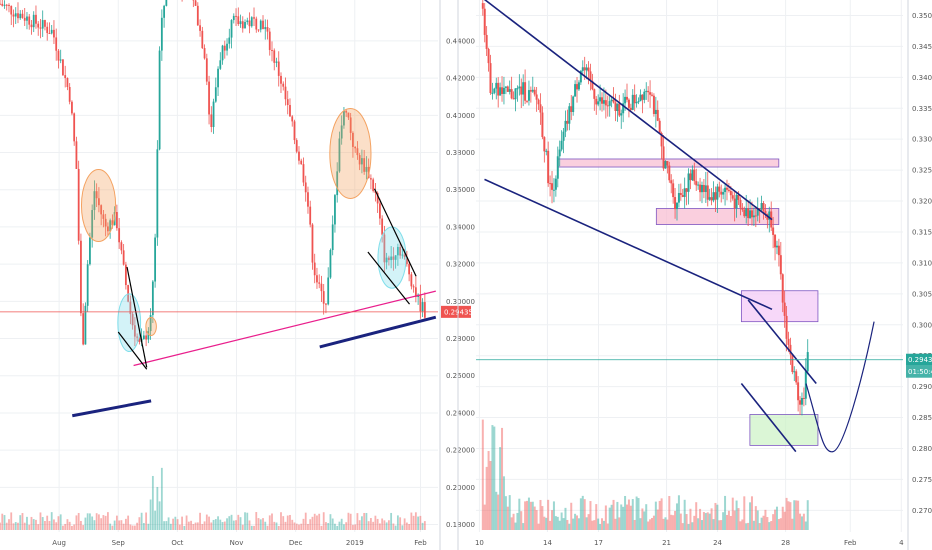 The image size is (932, 550). I want to click on right-y-tick-label: 0.32000, so click(922, 202).